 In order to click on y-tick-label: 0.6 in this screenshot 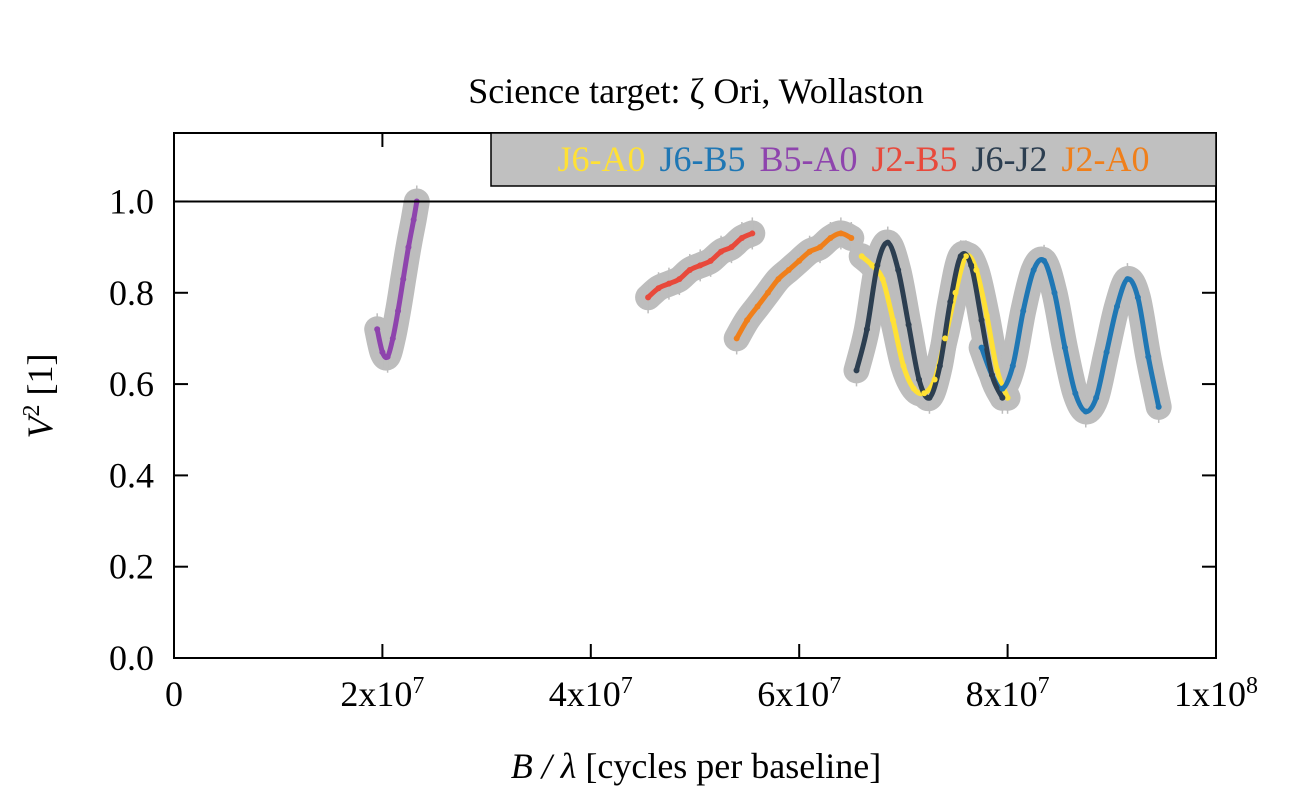, I will do `click(131, 384)`.